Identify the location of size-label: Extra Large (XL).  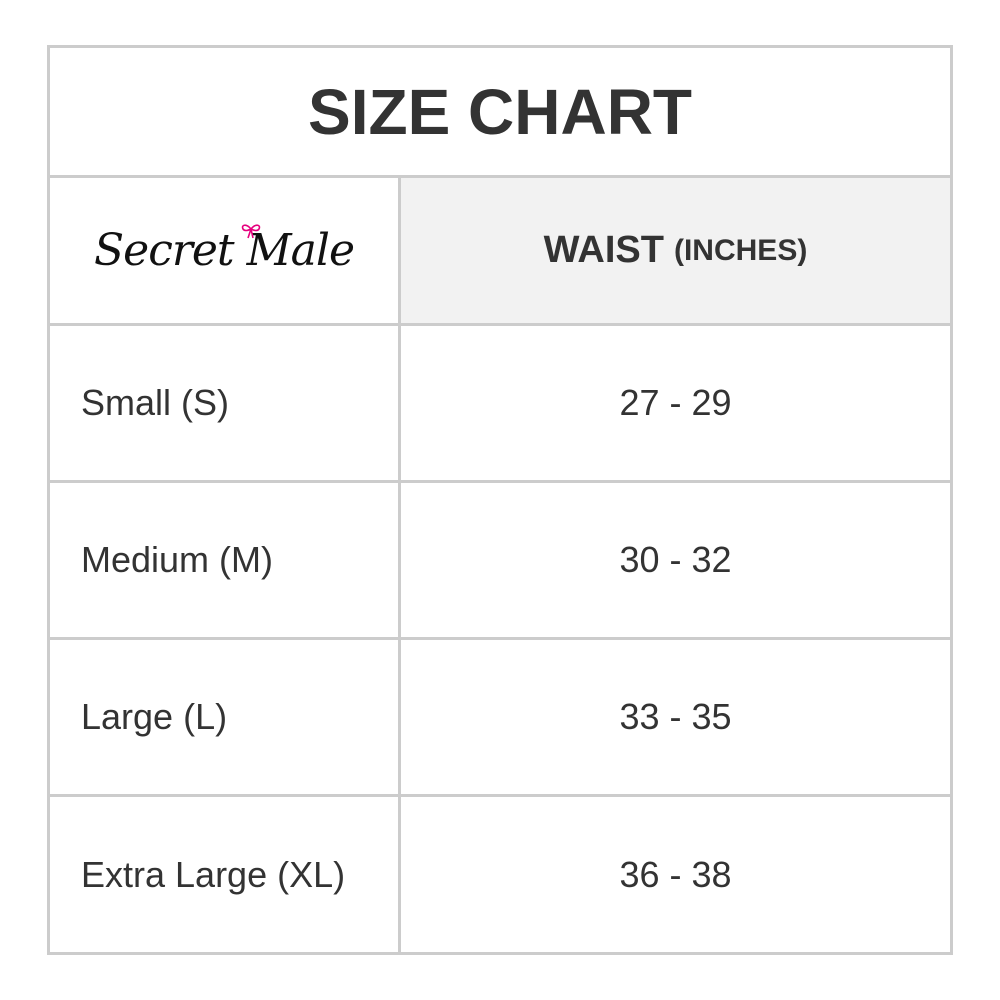
(213, 874).